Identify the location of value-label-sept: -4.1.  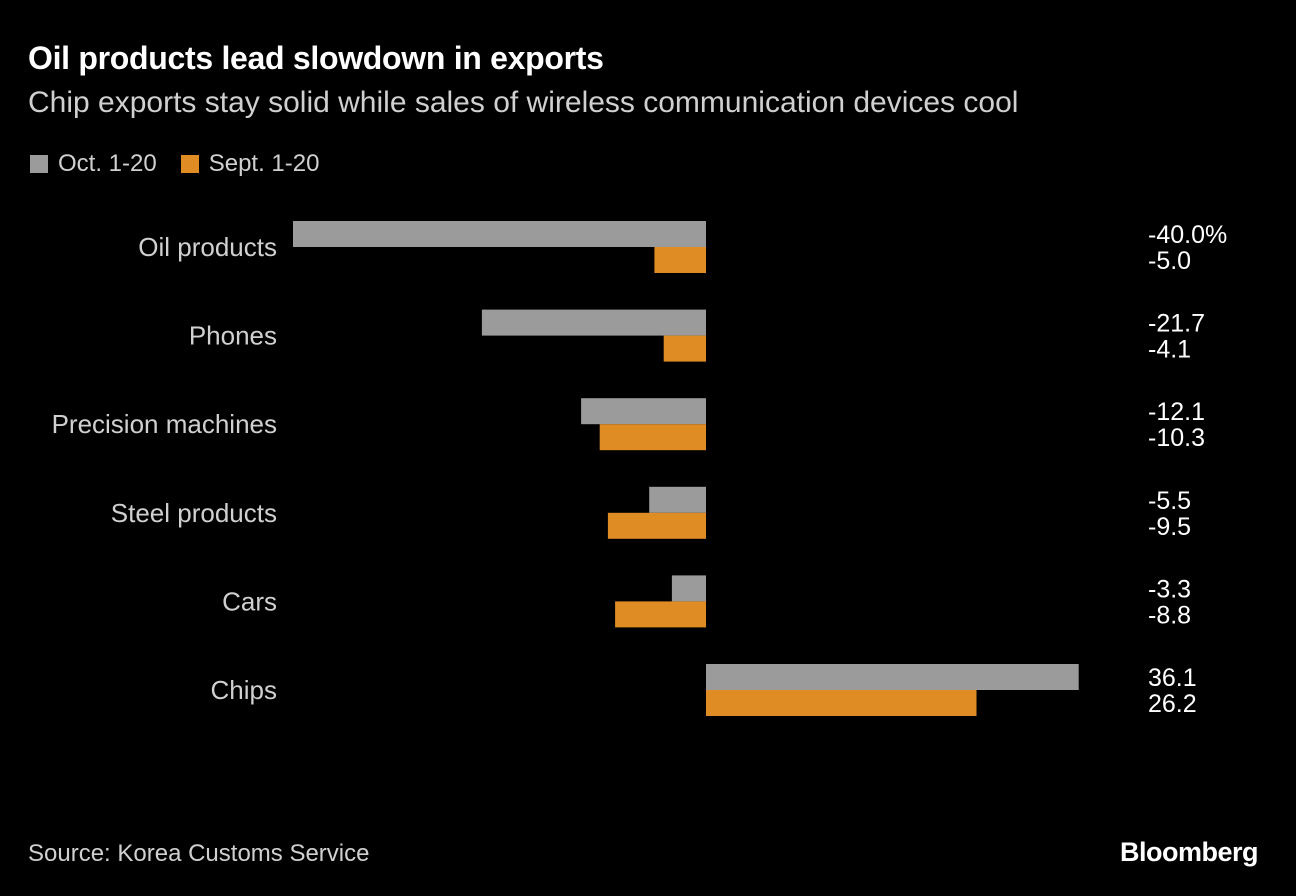
(1169, 350).